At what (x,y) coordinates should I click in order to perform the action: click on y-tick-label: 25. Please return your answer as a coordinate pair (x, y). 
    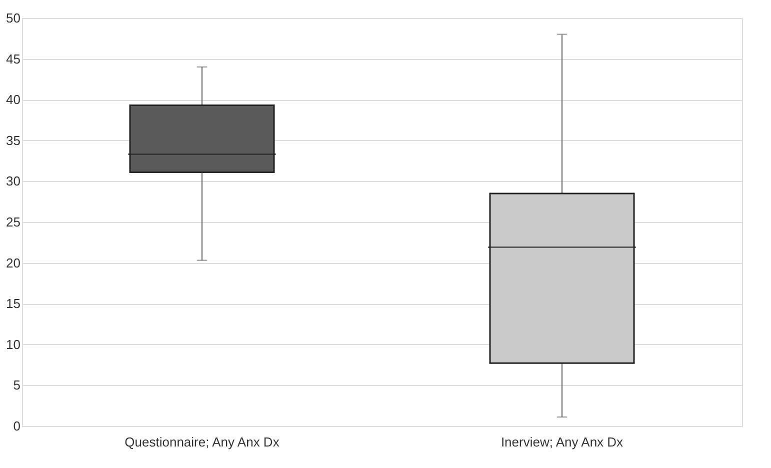
    Looking at the image, I should click on (13, 222).